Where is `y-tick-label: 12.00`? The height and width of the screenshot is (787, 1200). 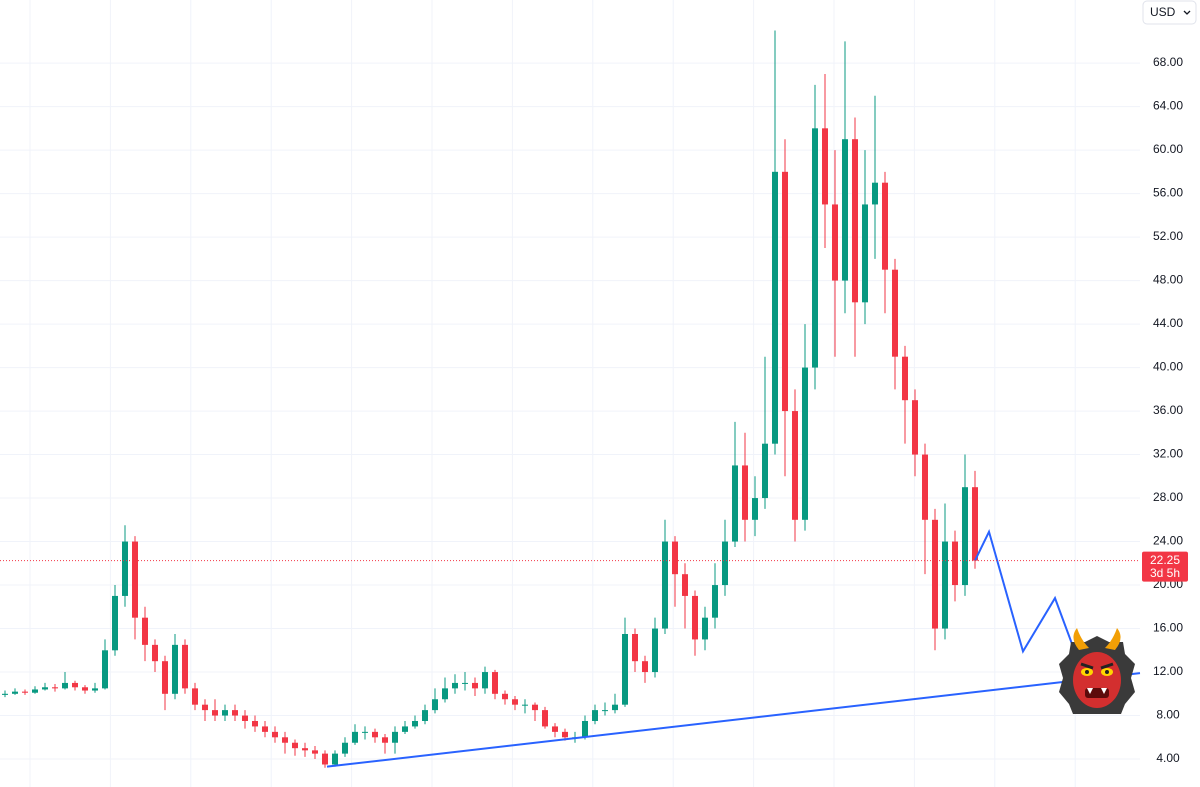 y-tick-label: 12.00 is located at coordinates (1168, 671).